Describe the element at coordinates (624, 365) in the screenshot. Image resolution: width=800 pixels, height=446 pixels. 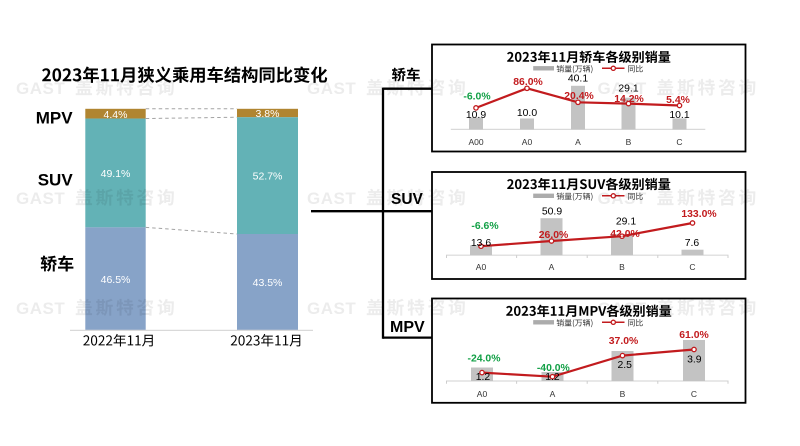
I see `svg-text: 2.5` at that location.